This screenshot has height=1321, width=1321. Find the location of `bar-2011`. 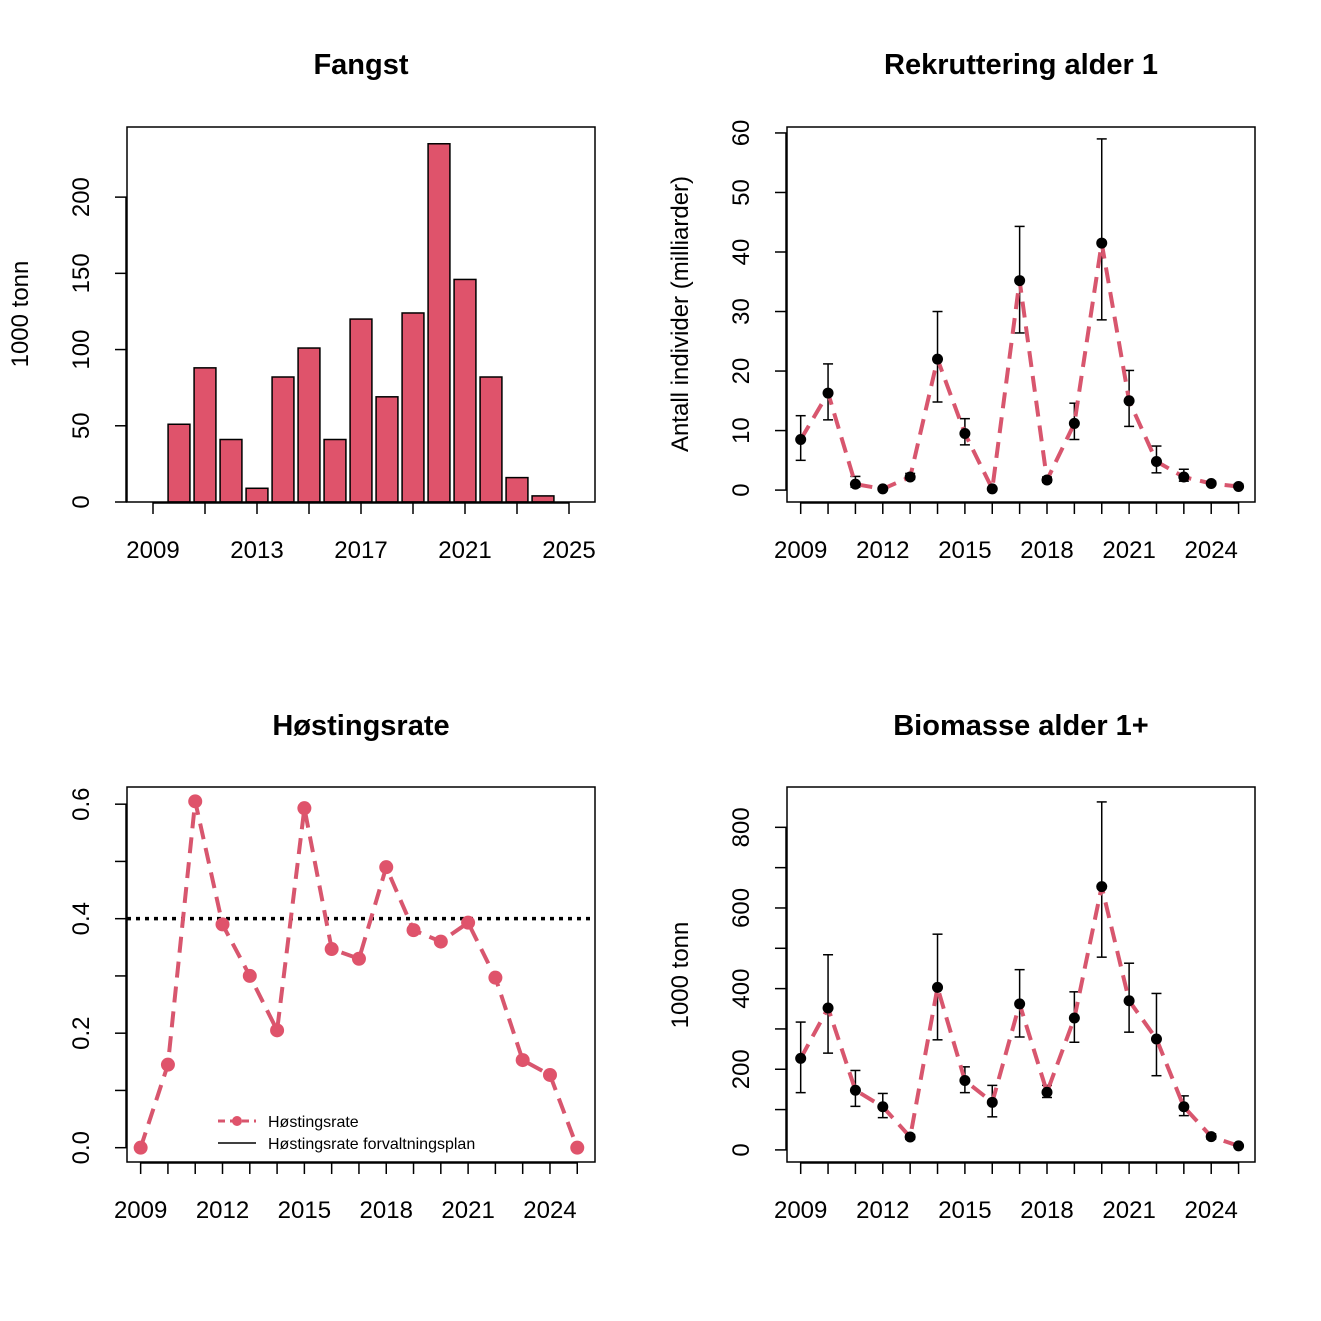

bar-2011 is located at coordinates (205, 435).